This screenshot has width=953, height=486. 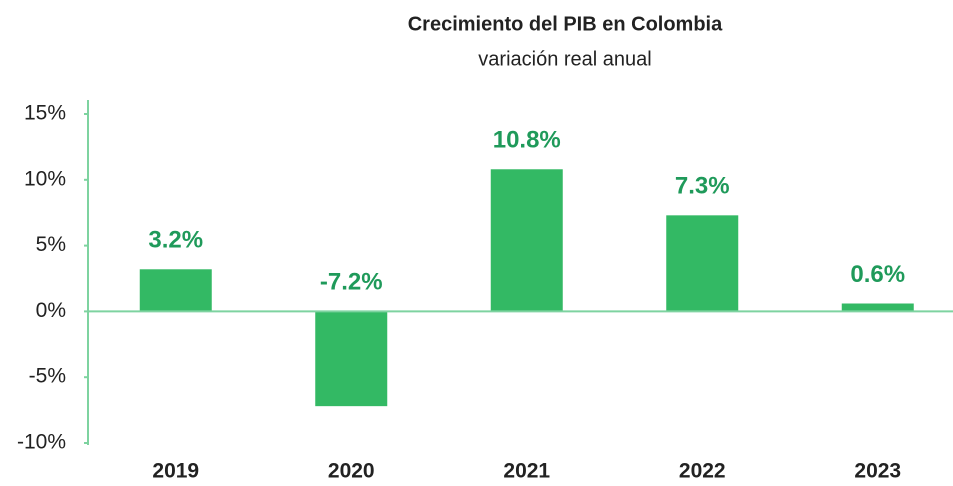 I want to click on y-tick-label: -10%, so click(x=41, y=442).